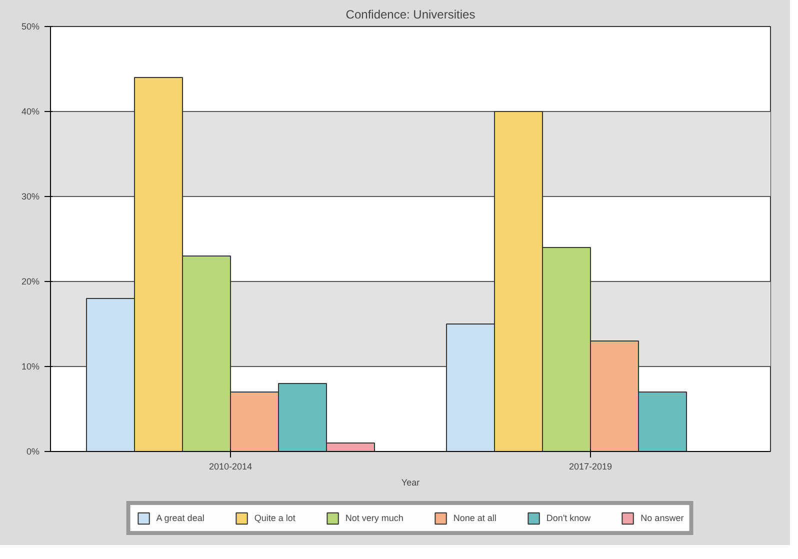 This screenshot has width=798, height=559. Describe the element at coordinates (30, 111) in the screenshot. I see `y-tick-label: 40%` at that location.